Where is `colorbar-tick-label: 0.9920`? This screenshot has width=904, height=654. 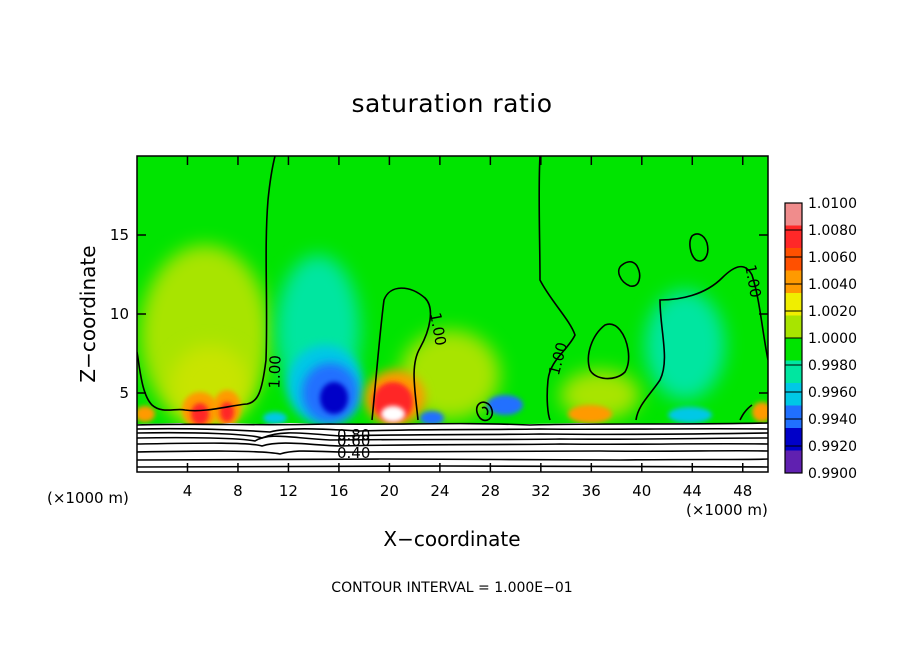 colorbar-tick-label: 0.9920 is located at coordinates (832, 447).